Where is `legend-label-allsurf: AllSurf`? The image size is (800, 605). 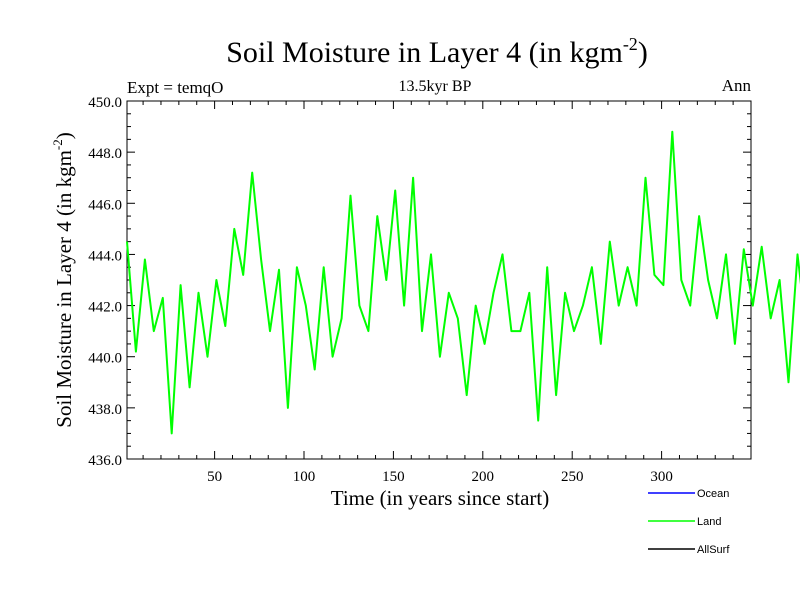
legend-label-allsurf: AllSurf is located at coordinates (713, 550).